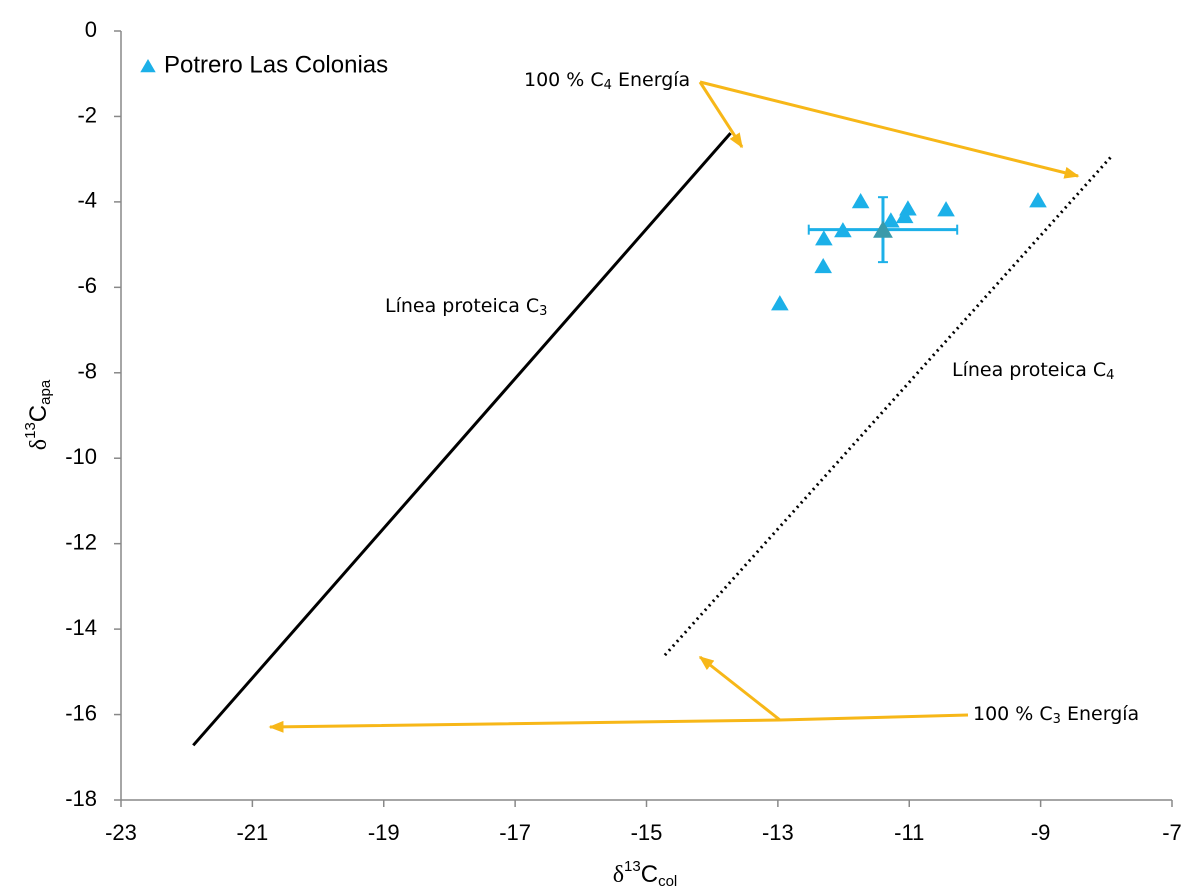 The image size is (1196, 889). What do you see at coordinates (1041, 832) in the screenshot?
I see `x-tick-label: -9` at bounding box center [1041, 832].